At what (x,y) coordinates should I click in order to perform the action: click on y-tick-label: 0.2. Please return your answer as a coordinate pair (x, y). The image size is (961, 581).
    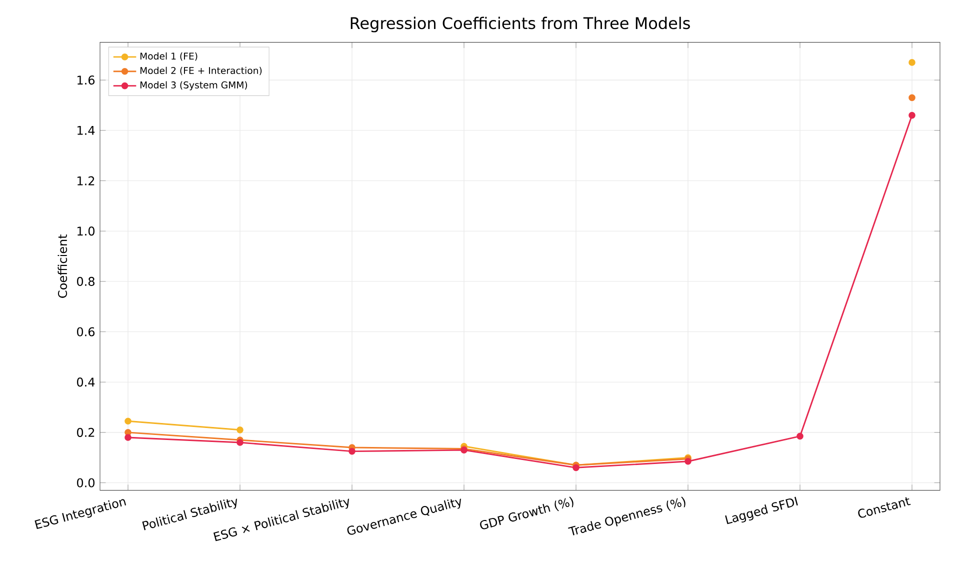
    Looking at the image, I should click on (85, 432).